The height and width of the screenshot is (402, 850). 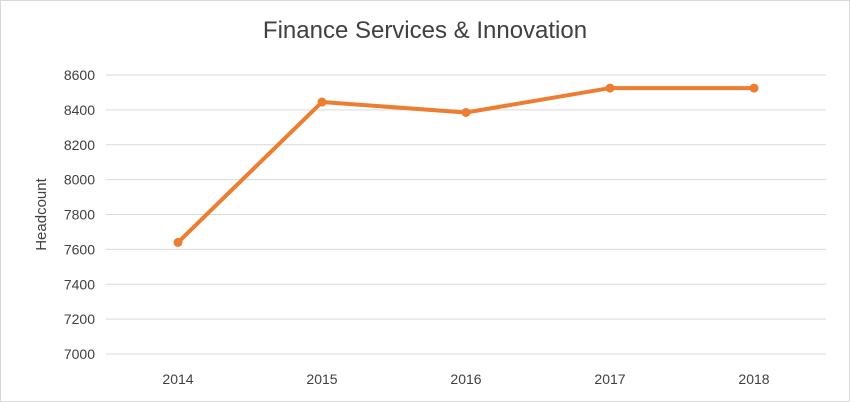 What do you see at coordinates (79, 249) in the screenshot?
I see `y-tick-label: 7600` at bounding box center [79, 249].